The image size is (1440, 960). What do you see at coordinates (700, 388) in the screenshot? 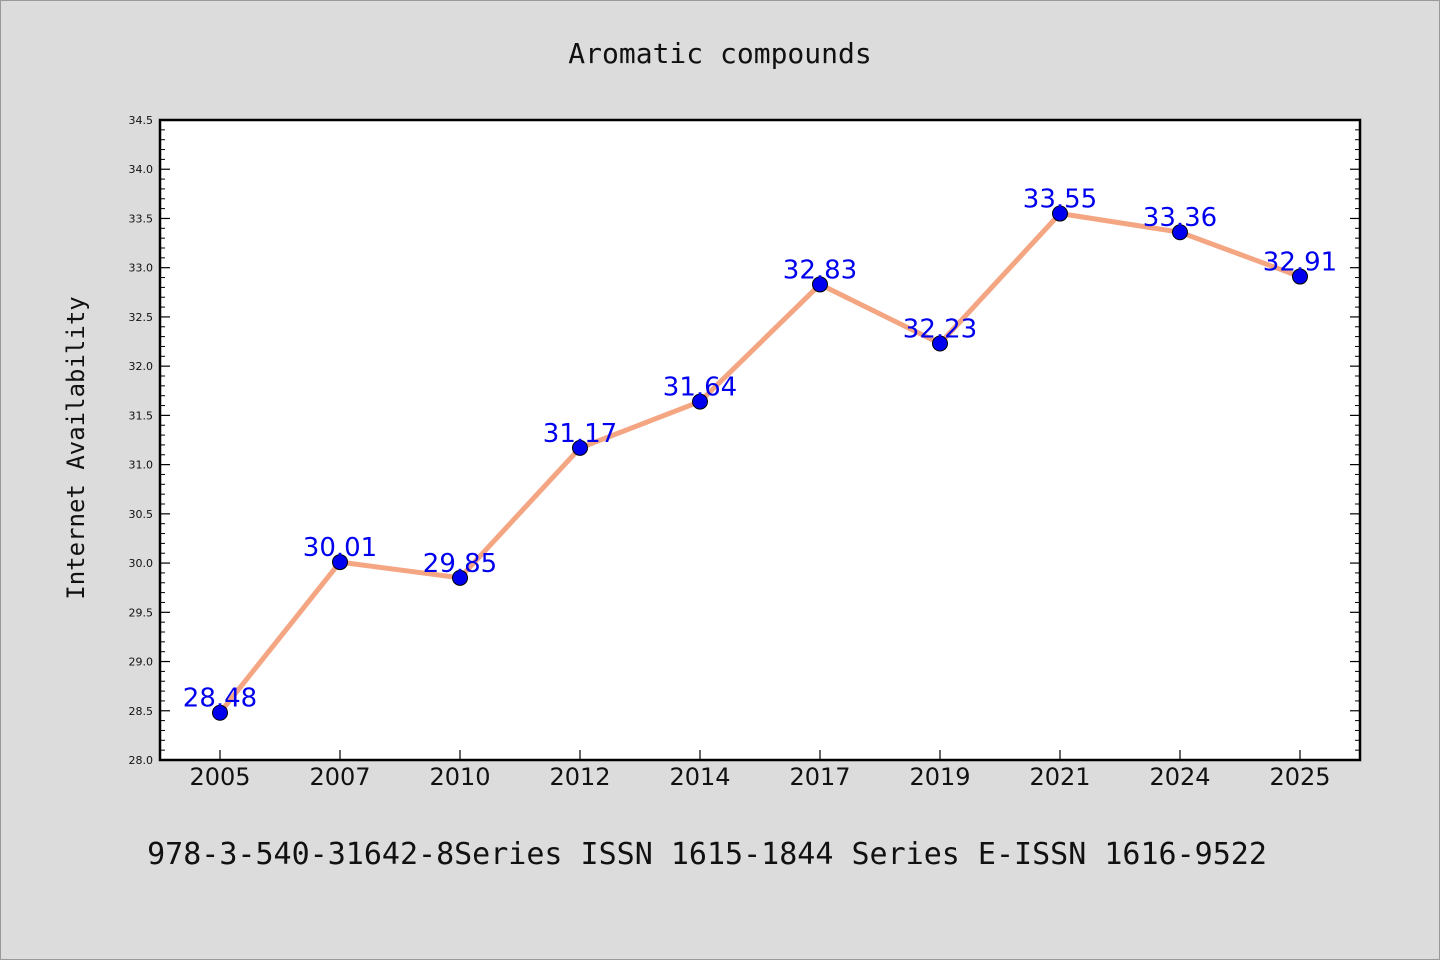
I see `data-label: 31.64` at bounding box center [700, 388].